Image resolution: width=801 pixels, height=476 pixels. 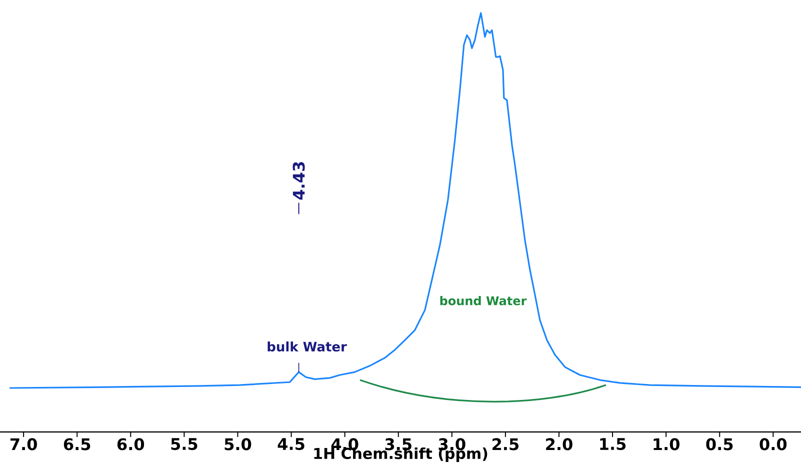 I want to click on x-tick-label: 1.0, so click(x=667, y=444).